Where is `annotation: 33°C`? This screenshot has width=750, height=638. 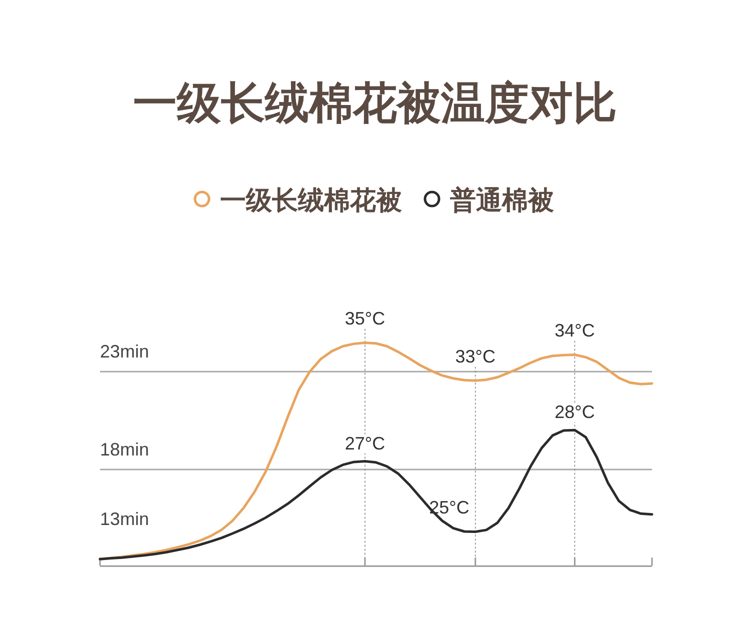
annotation: 33°C is located at coordinates (475, 356).